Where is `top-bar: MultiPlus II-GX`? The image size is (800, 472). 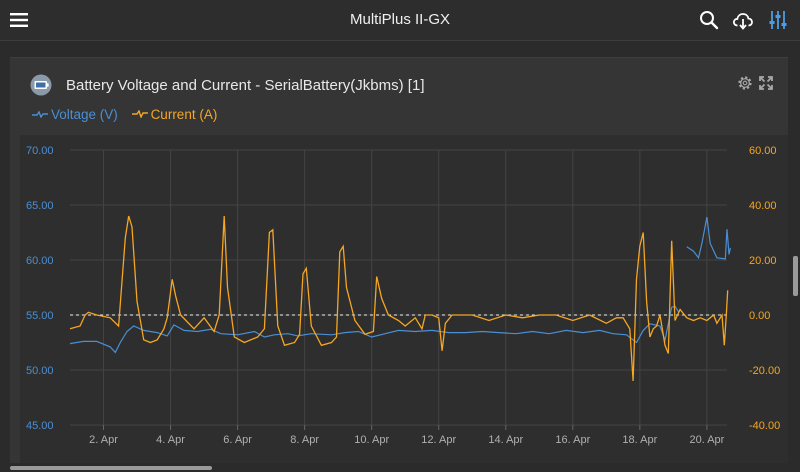 top-bar: MultiPlus II-GX is located at coordinates (400, 20).